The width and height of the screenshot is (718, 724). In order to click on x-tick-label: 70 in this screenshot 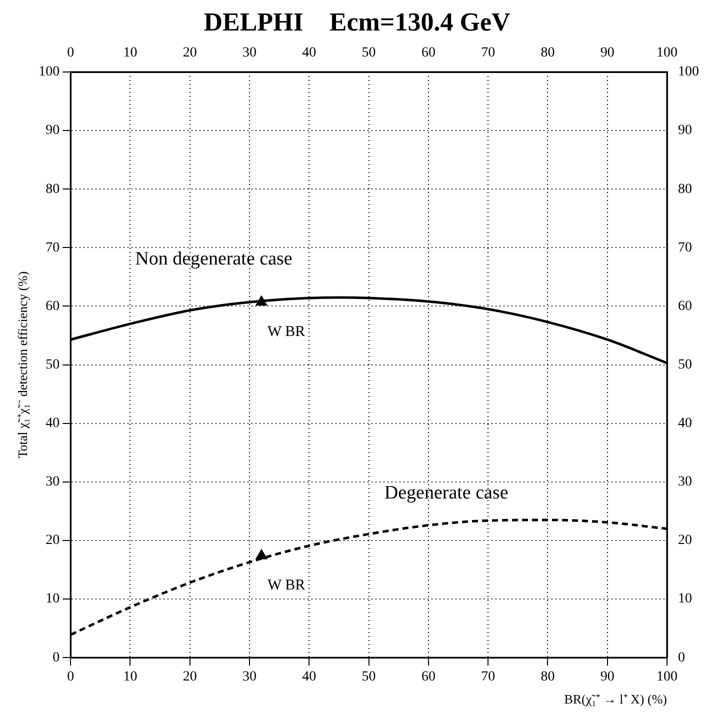, I will do `click(488, 52)`.